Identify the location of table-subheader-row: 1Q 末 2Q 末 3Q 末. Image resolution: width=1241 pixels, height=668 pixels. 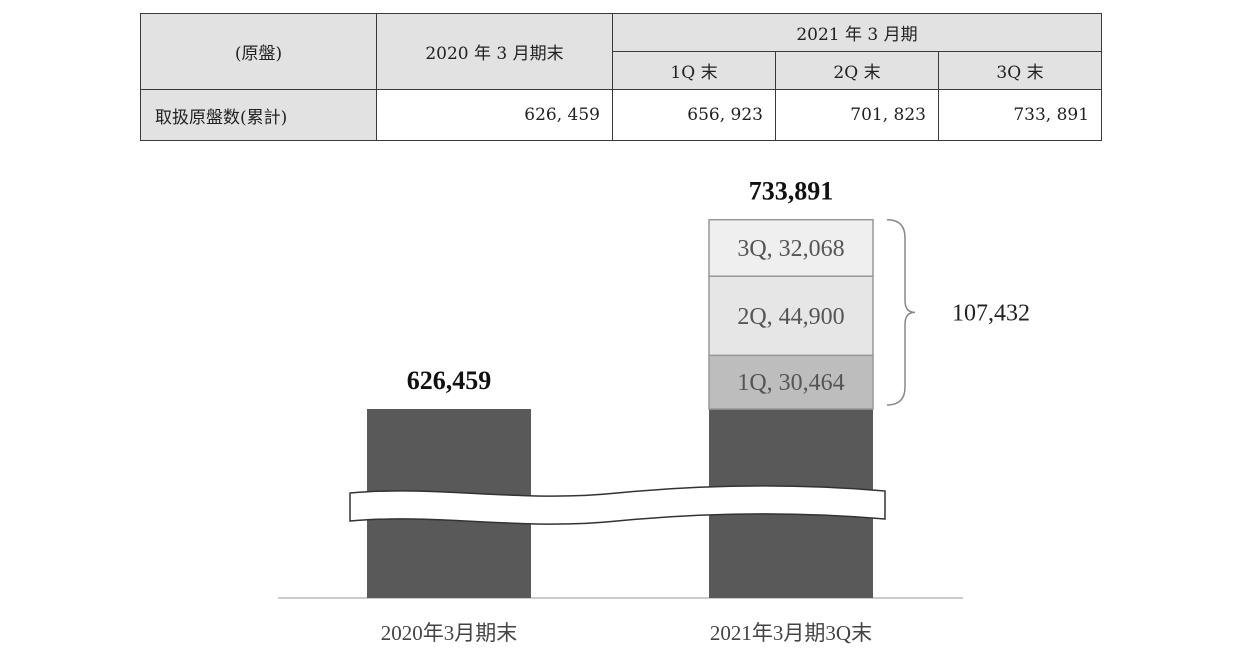
(622, 70).